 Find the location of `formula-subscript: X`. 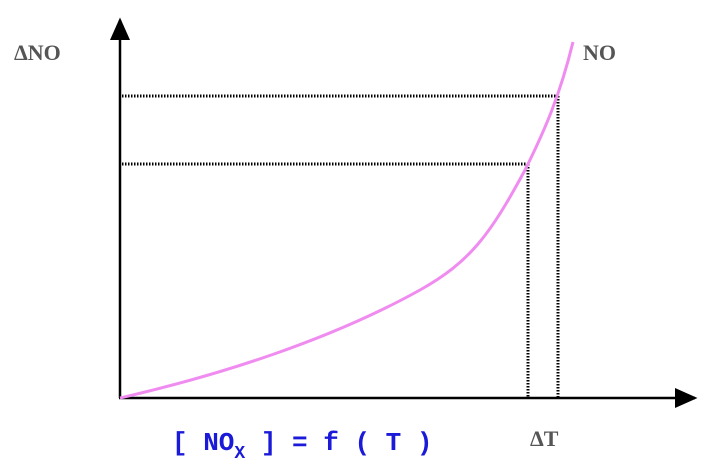

formula-subscript: X is located at coordinates (239, 454).